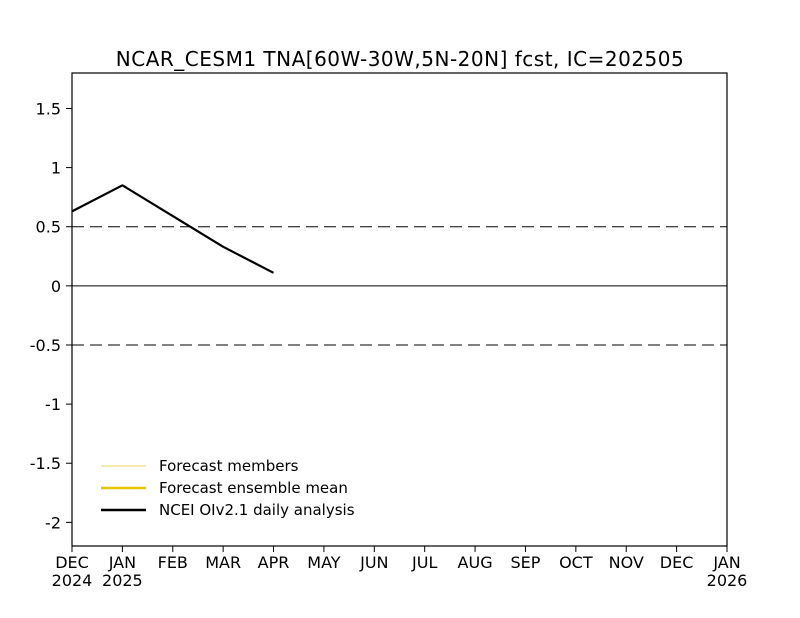 This screenshot has width=800, height=618. I want to click on x-year-label-0: 2024, so click(72, 580).